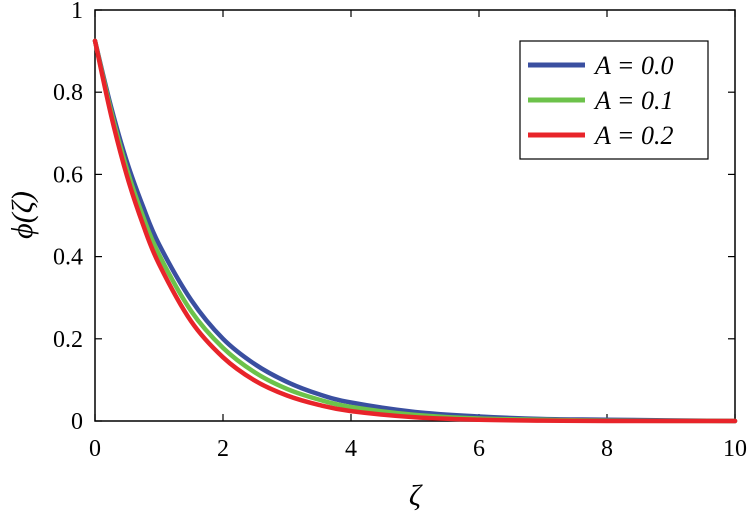 Image resolution: width=750 pixels, height=515 pixels. What do you see at coordinates (479, 449) in the screenshot?
I see `x-tick-label: 6` at bounding box center [479, 449].